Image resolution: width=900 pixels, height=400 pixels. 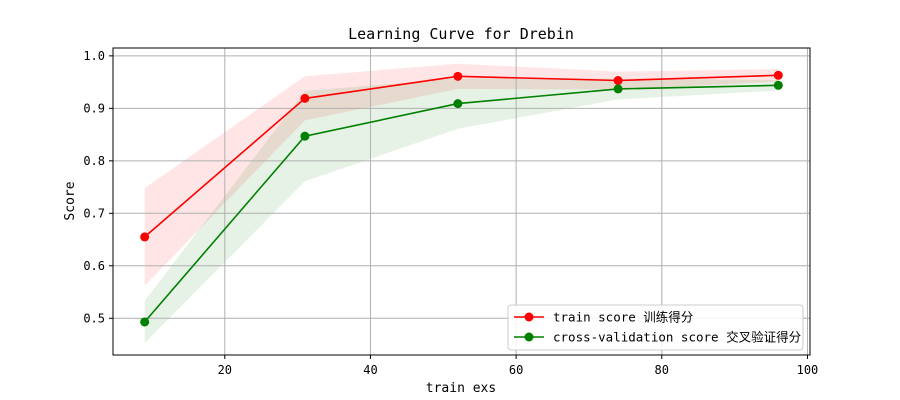 I want to click on y-tick-label-3: 0.8, so click(x=94, y=161).